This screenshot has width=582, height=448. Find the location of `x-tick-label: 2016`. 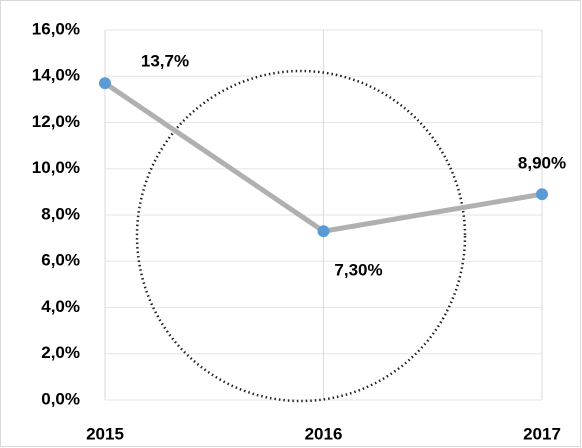

x-tick-label: 2016 is located at coordinates (324, 433).